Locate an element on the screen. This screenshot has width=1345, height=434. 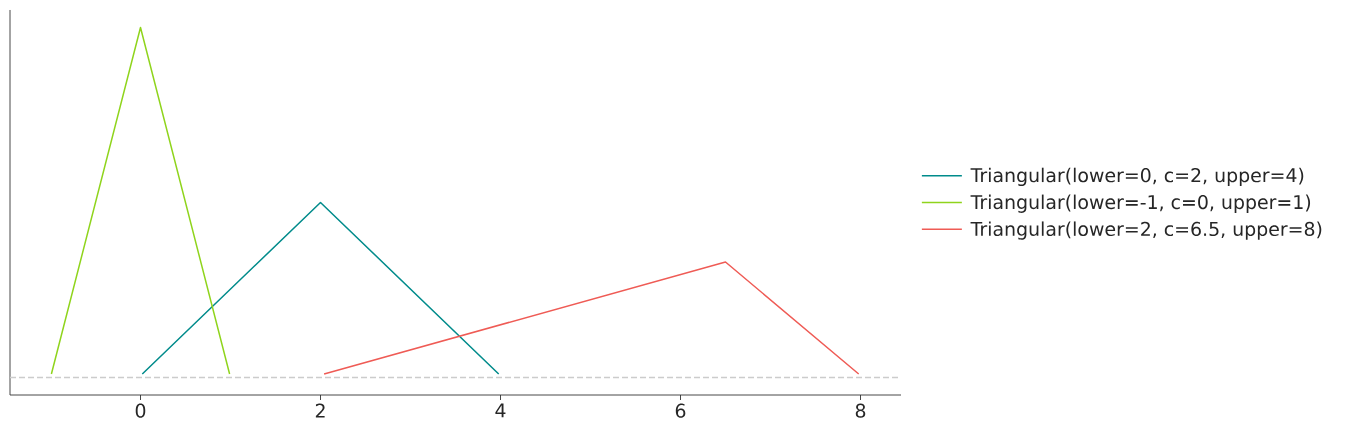
x-tick-label: 0 is located at coordinates (140, 410).